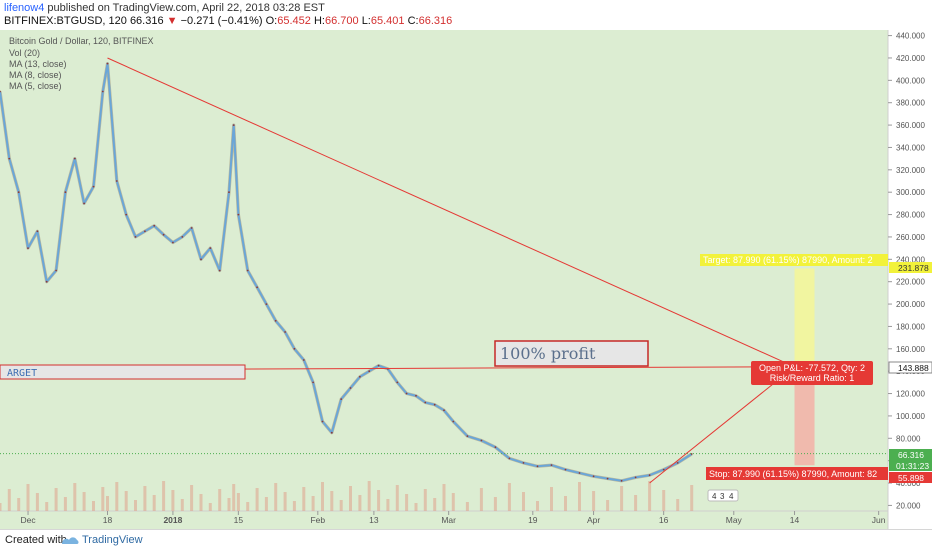 The image size is (932, 551). Describe the element at coordinates (172, 21) in the screenshot. I see `down-arrow-icon: ▼` at that location.